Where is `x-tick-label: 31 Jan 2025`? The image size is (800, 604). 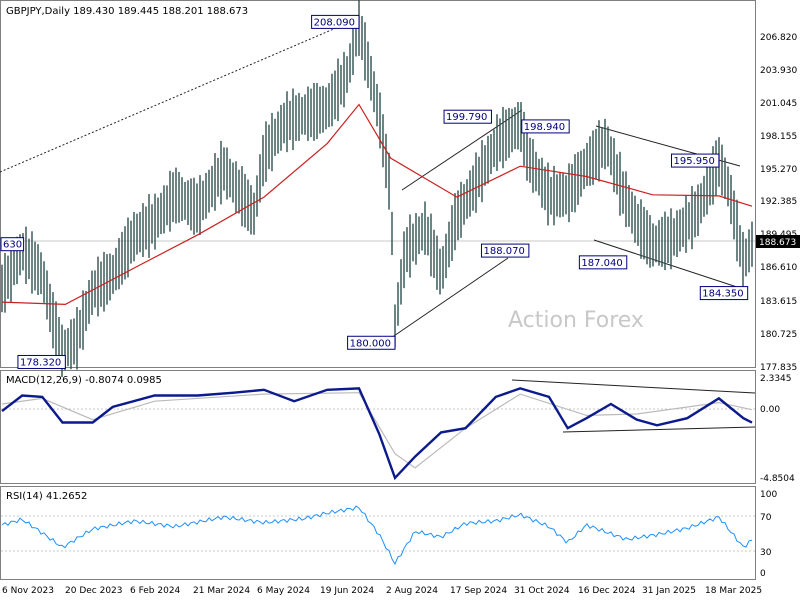 x-tick-label: 31 Jan 2025 is located at coordinates (669, 591).